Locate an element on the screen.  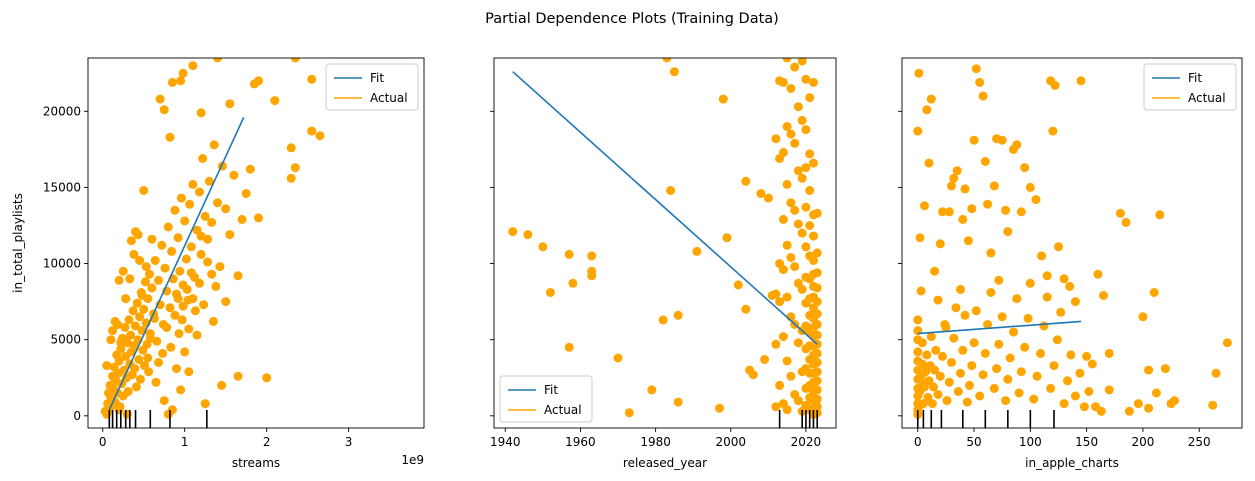
x-tick-label: 1960 is located at coordinates (580, 442).